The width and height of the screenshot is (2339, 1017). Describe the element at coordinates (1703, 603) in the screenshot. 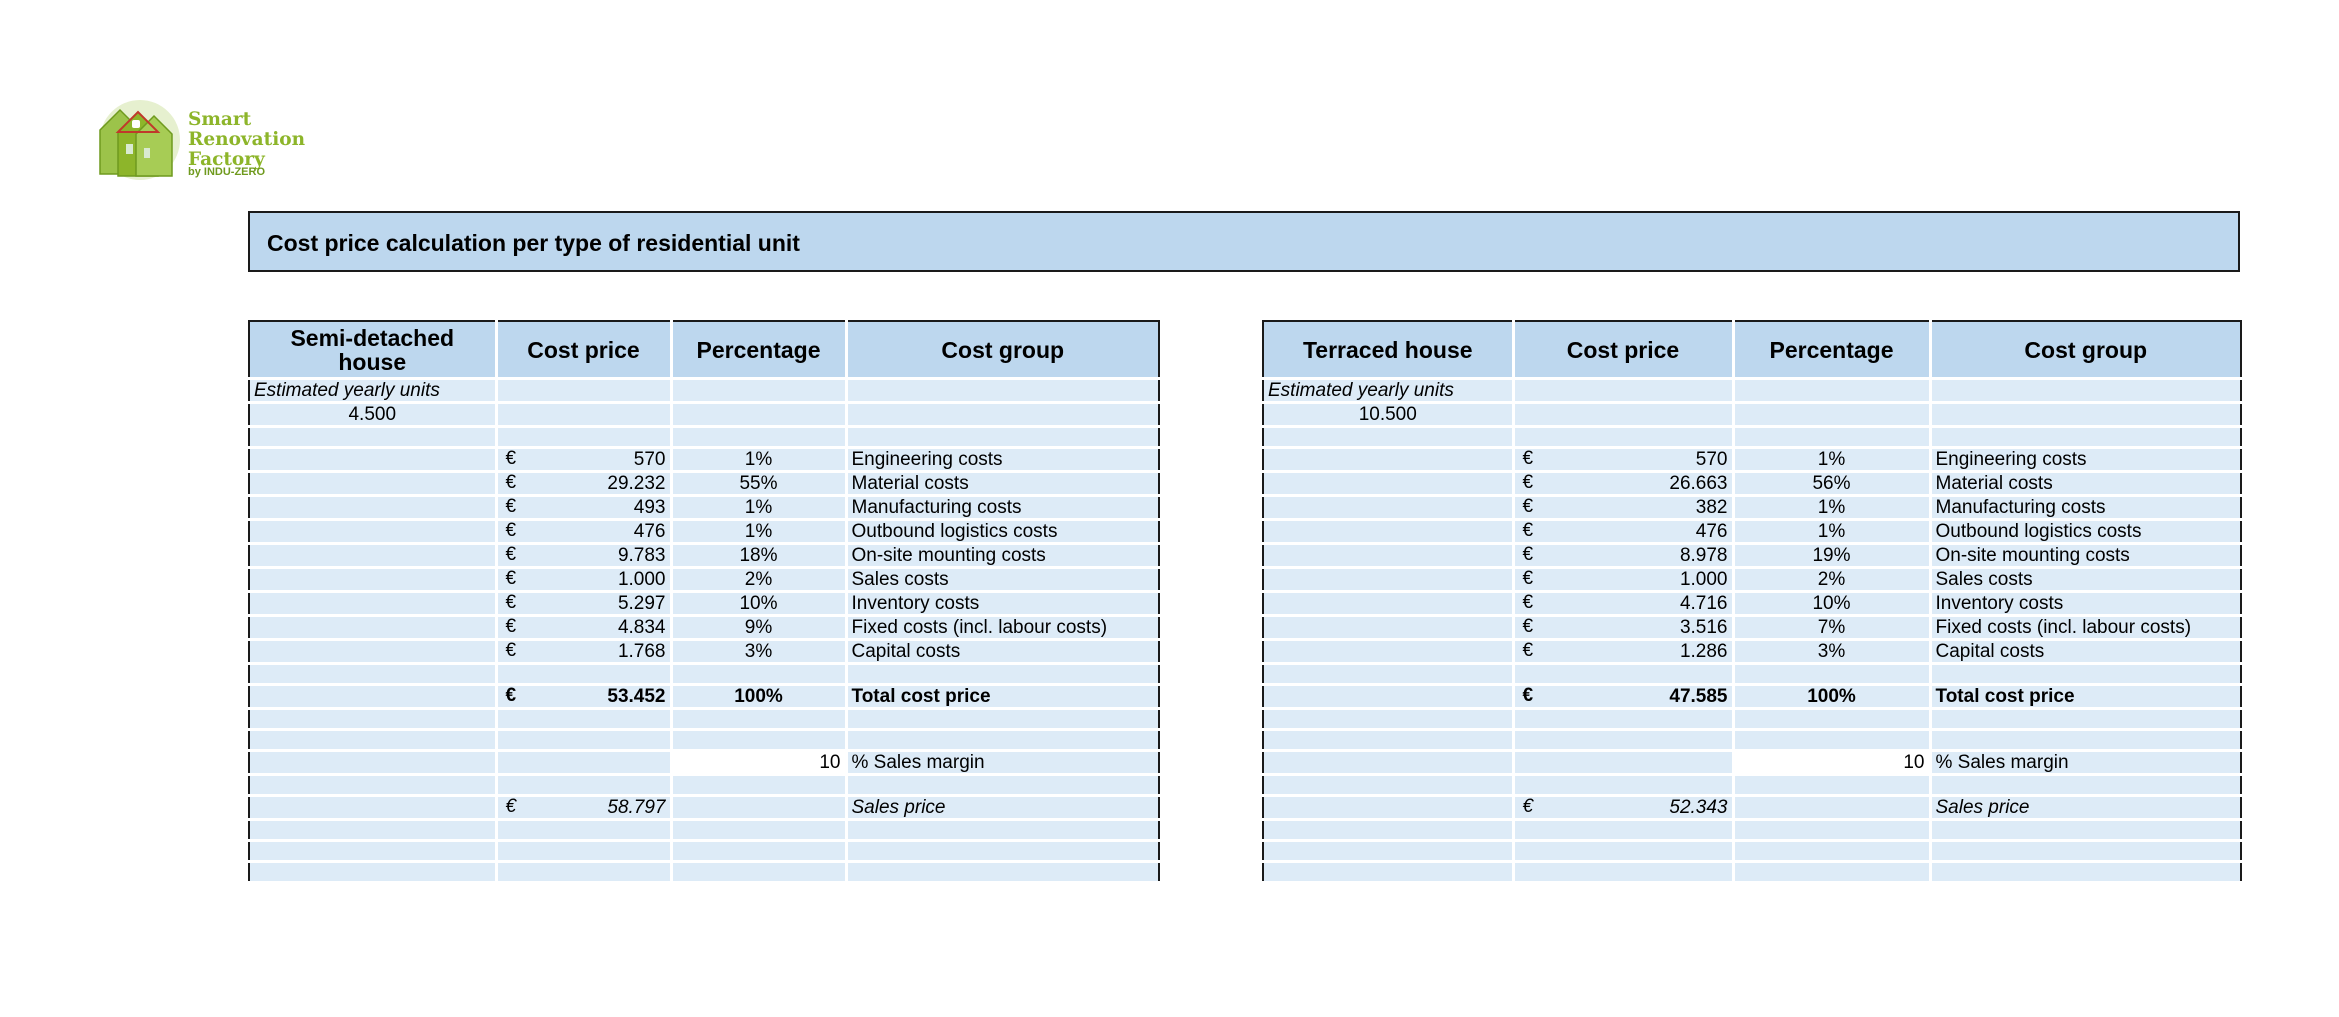

I see `cost-amount: 4.716` at that location.